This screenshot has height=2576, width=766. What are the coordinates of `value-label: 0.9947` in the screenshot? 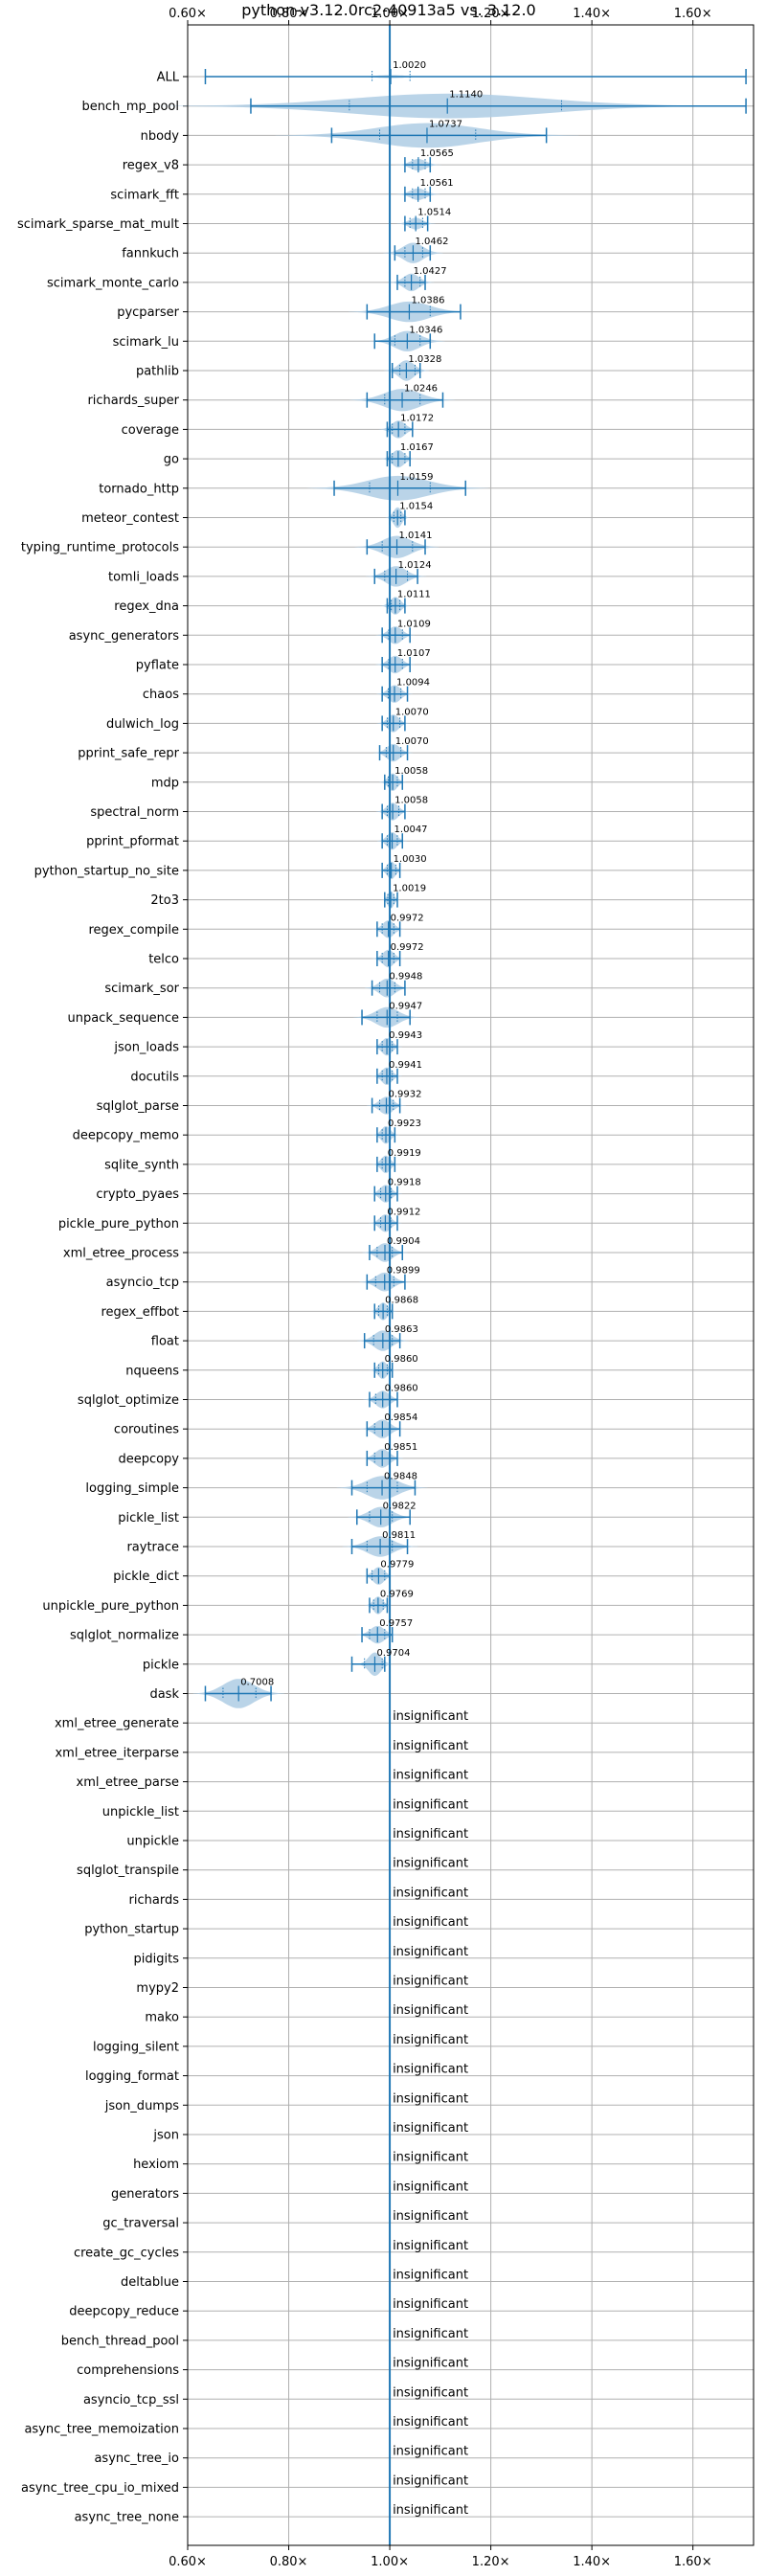 It's located at (406, 1006).